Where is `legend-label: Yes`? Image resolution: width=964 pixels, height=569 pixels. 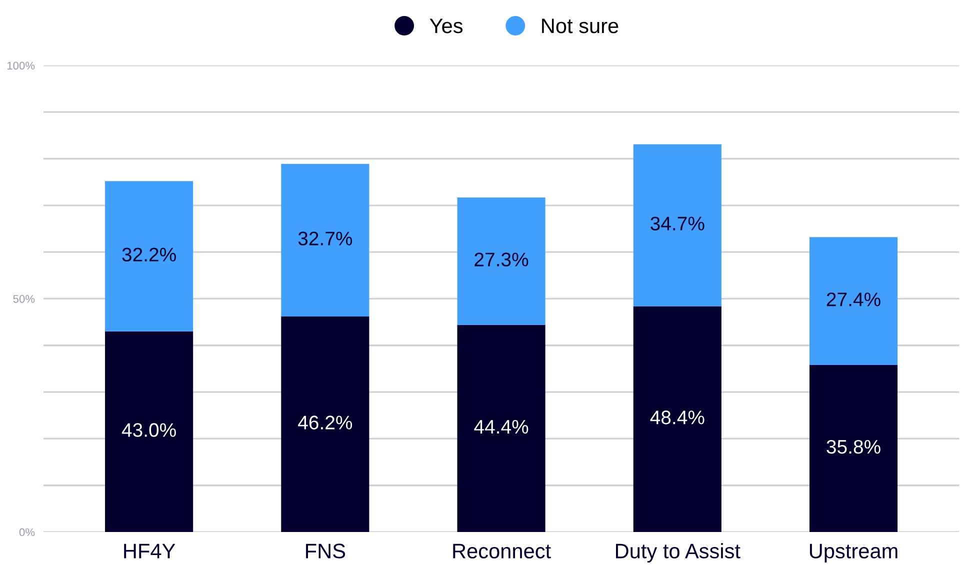 legend-label: Yes is located at coordinates (446, 26).